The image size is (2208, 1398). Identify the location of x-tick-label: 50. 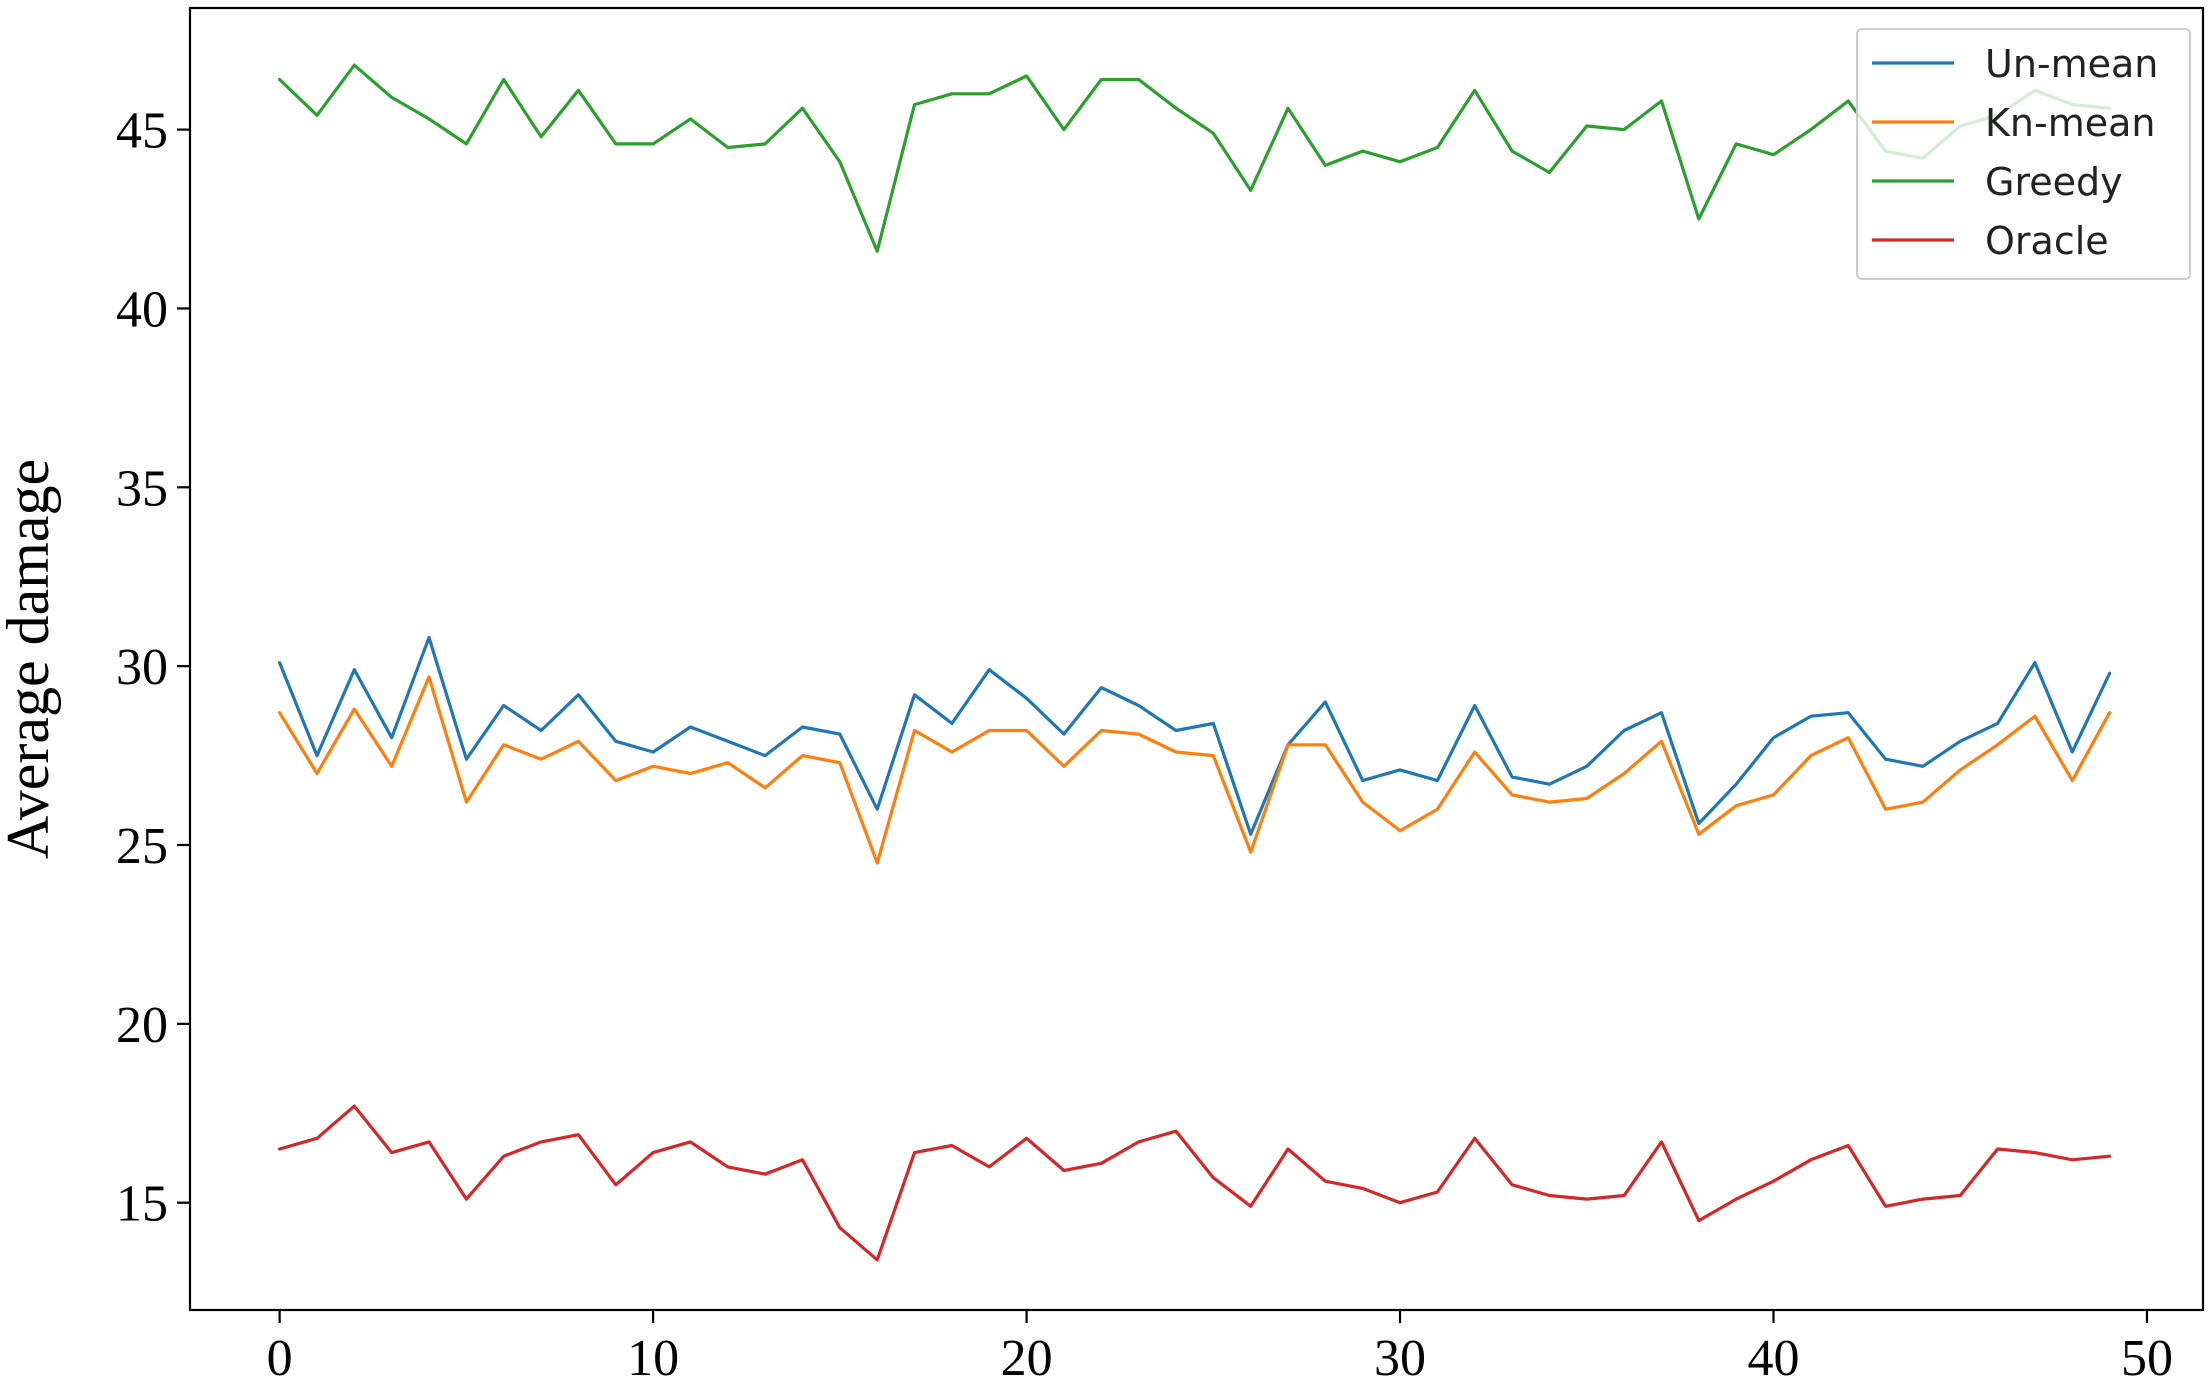
(2147, 1358).